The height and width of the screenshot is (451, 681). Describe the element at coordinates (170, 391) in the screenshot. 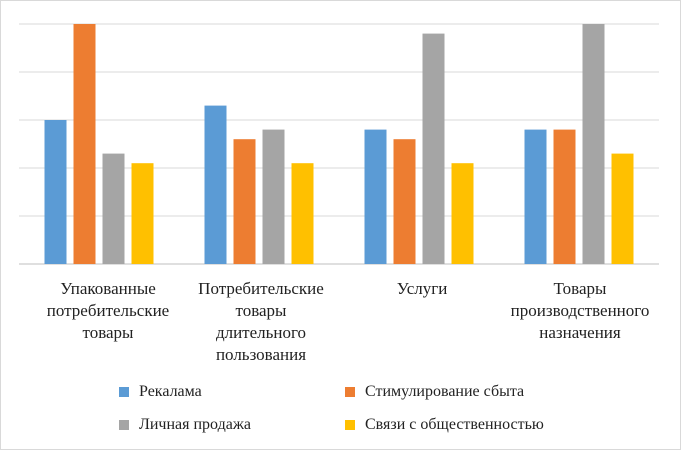

I see `legend-label-advertising: Рекалама` at that location.